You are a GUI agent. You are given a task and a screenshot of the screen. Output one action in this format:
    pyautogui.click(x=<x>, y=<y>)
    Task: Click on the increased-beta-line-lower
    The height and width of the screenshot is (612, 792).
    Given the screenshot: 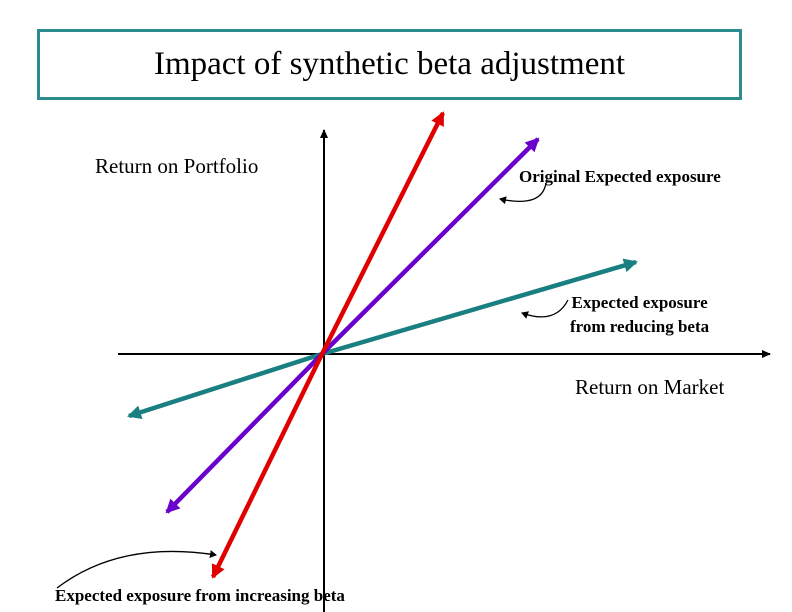 What is the action you would take?
    pyautogui.click(x=267, y=466)
    